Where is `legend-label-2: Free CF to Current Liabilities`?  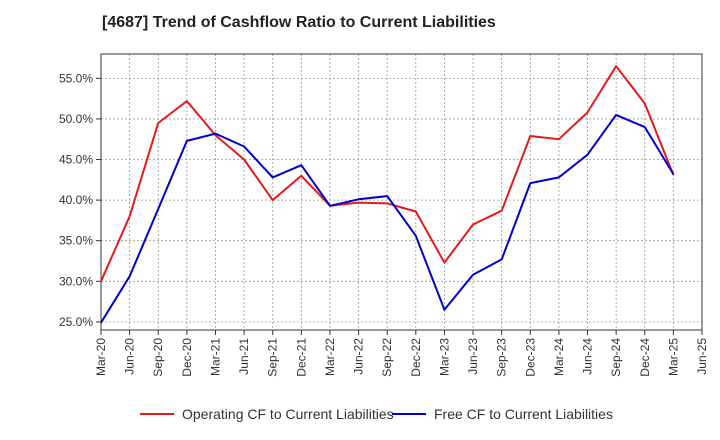 legend-label-2: Free CF to Current Liabilities is located at coordinates (523, 414).